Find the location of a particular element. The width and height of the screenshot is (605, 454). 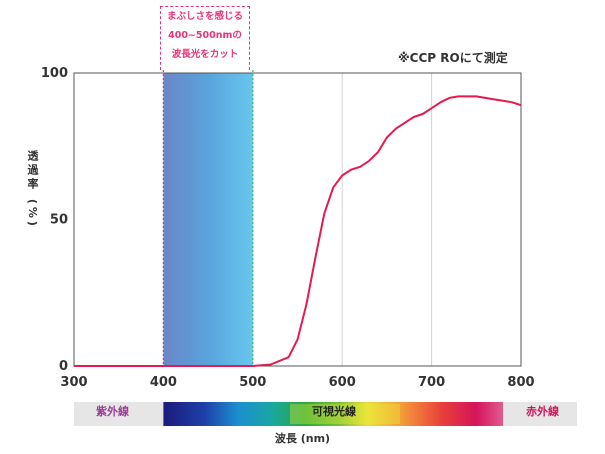

visible-label-glow is located at coordinates (345, 414).